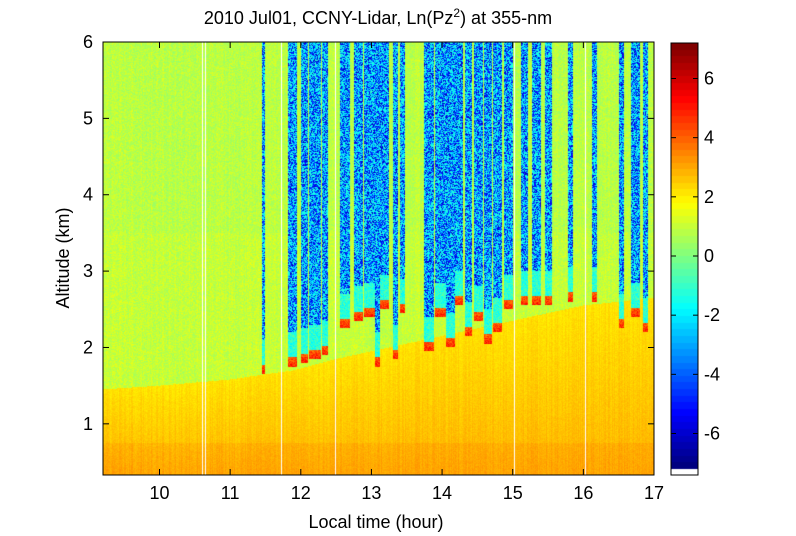 This screenshot has height=536, width=796. Describe the element at coordinates (709, 256) in the screenshot. I see `colorbar-tick-label: 0` at that location.